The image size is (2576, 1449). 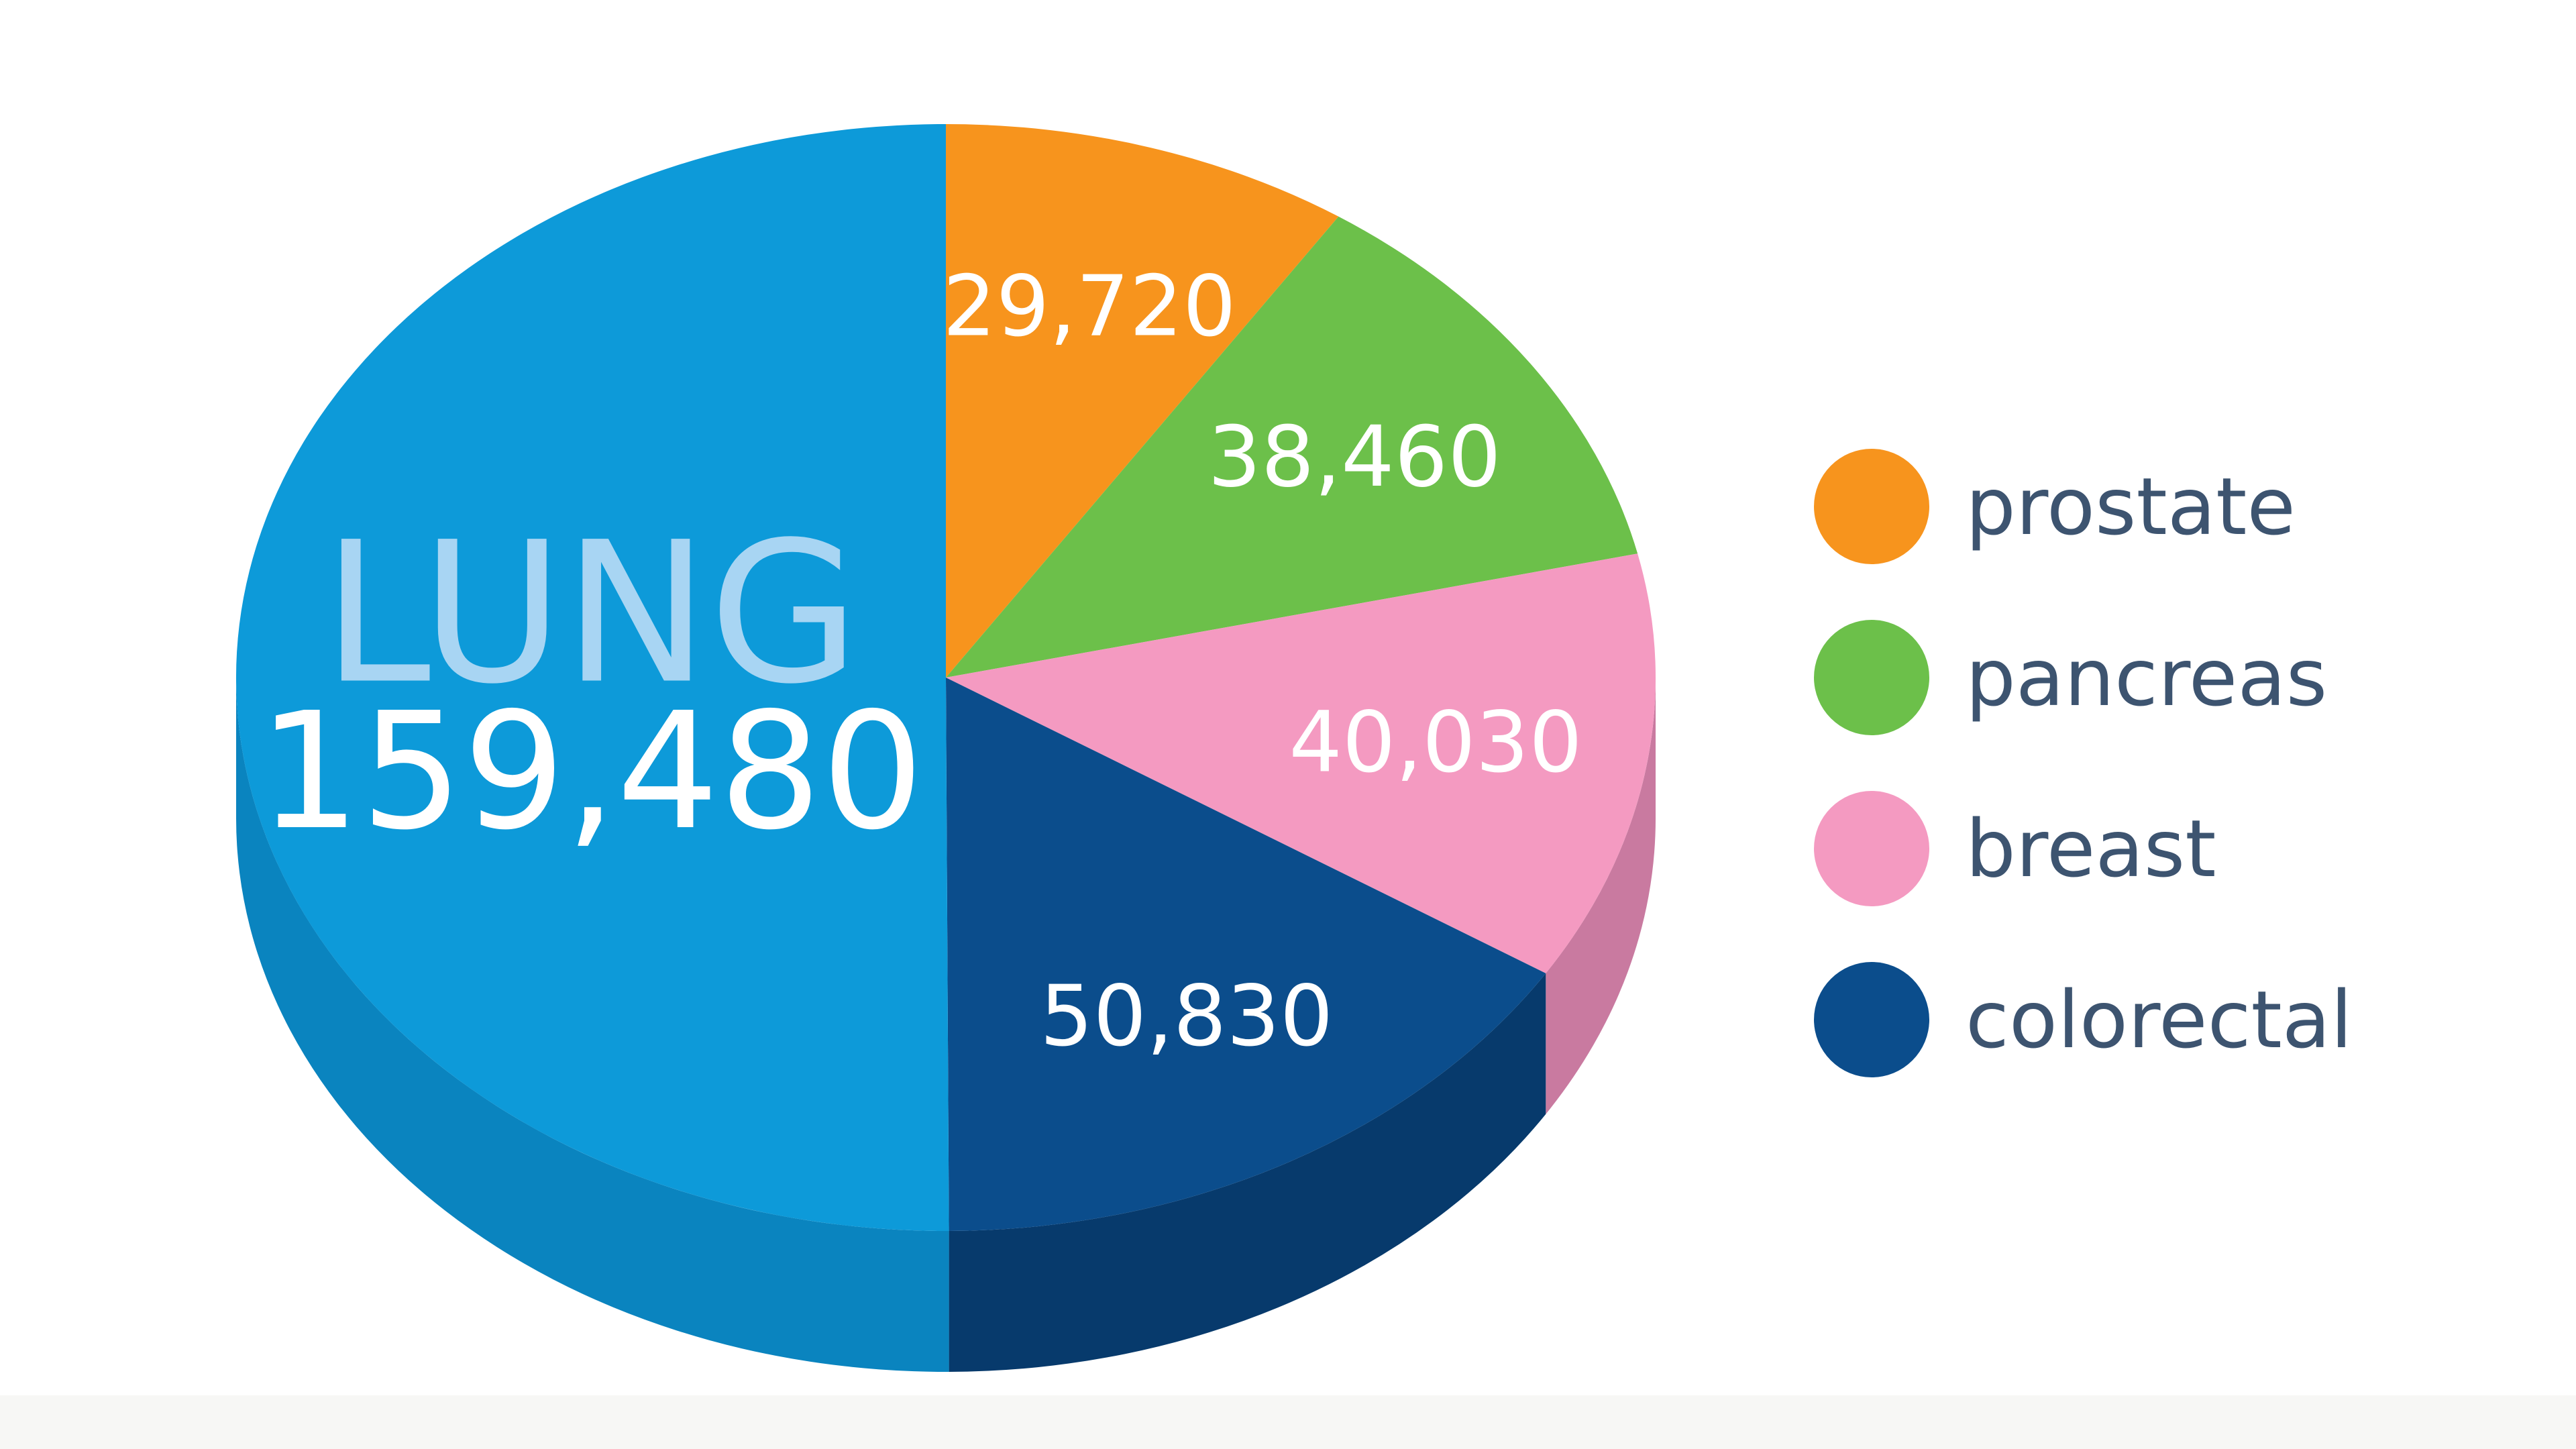 What do you see at coordinates (1089, 307) in the screenshot?
I see `slice-value-label: 29,720` at bounding box center [1089, 307].